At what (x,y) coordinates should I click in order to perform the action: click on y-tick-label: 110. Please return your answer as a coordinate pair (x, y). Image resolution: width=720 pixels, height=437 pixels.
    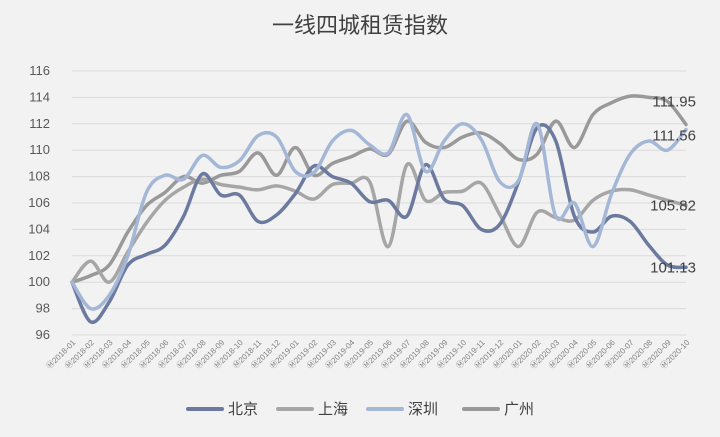
    Looking at the image, I should click on (39, 149).